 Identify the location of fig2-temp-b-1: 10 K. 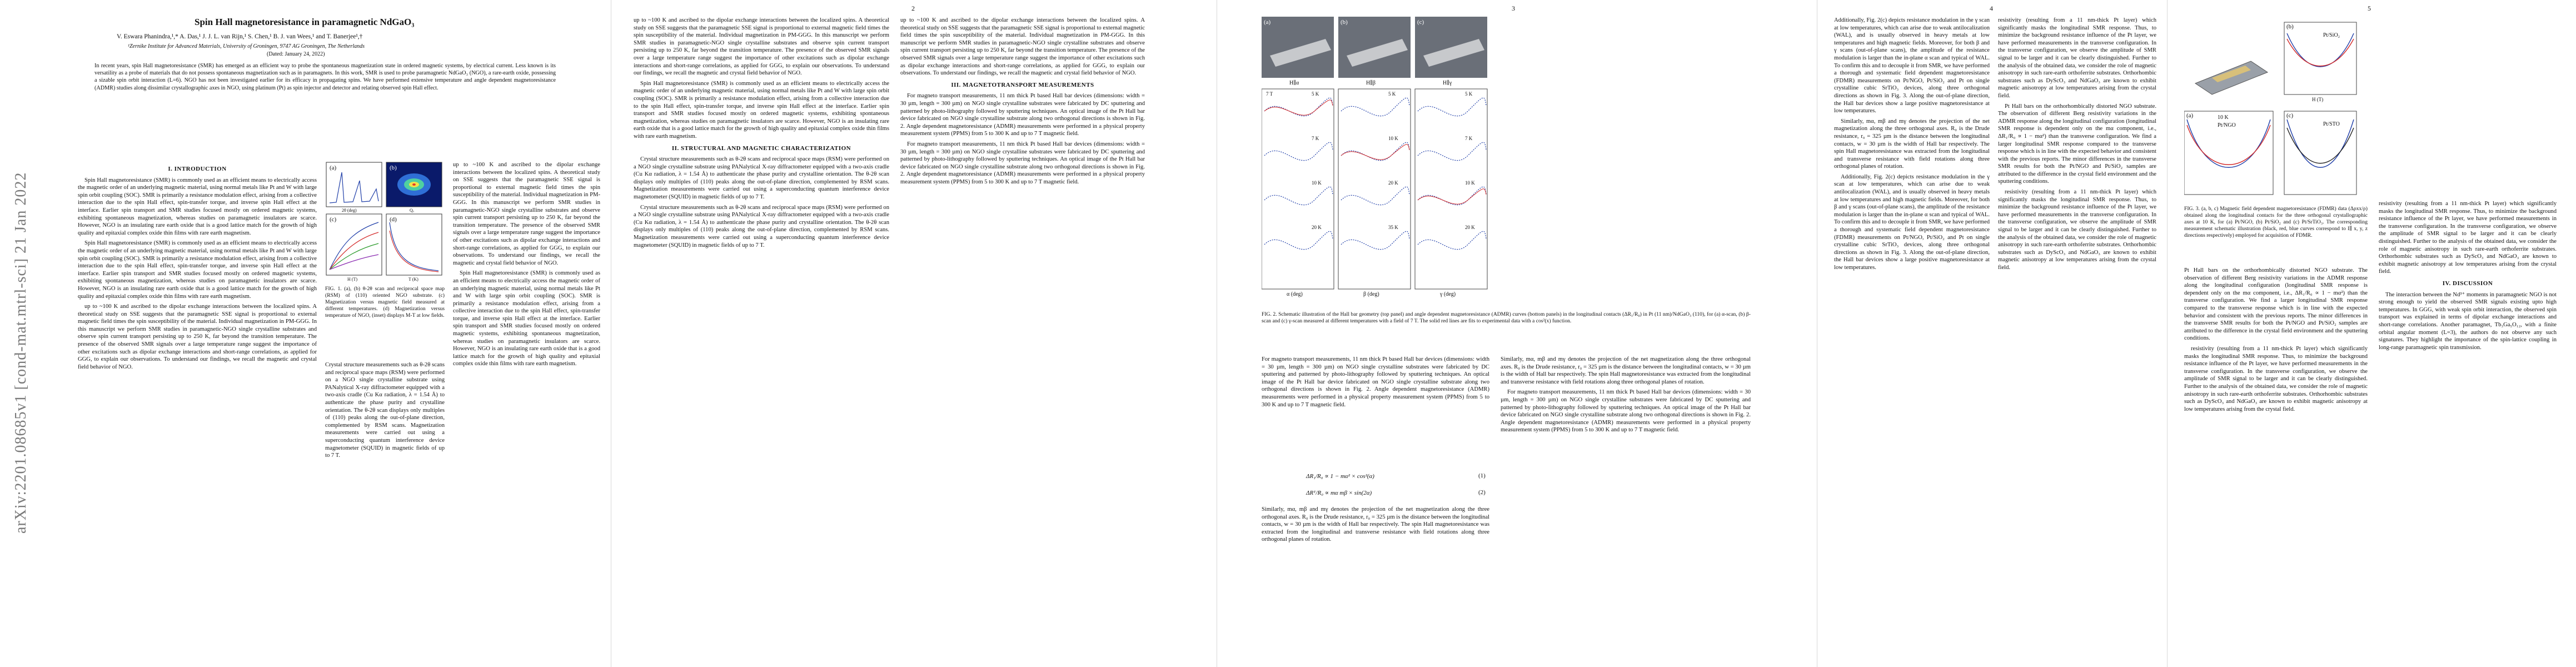
(1393, 138).